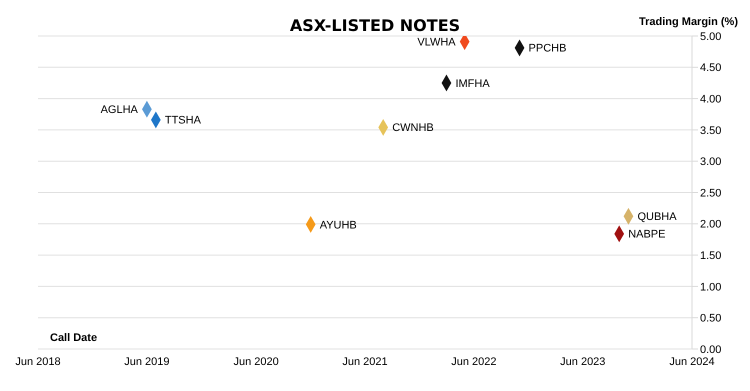 The image size is (750, 391). Describe the element at coordinates (711, 162) in the screenshot. I see `y-tick-label: 3.00` at that location.